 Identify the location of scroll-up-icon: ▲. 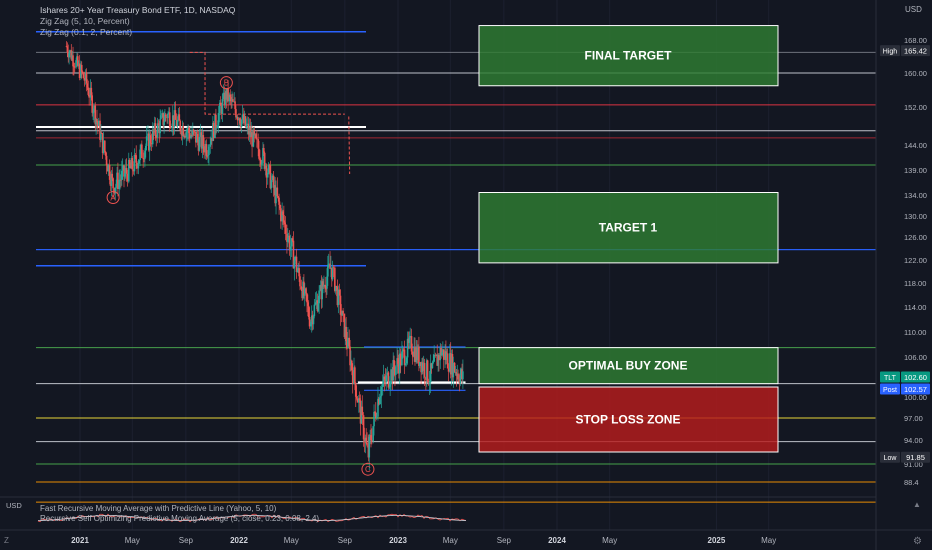
(917, 504).